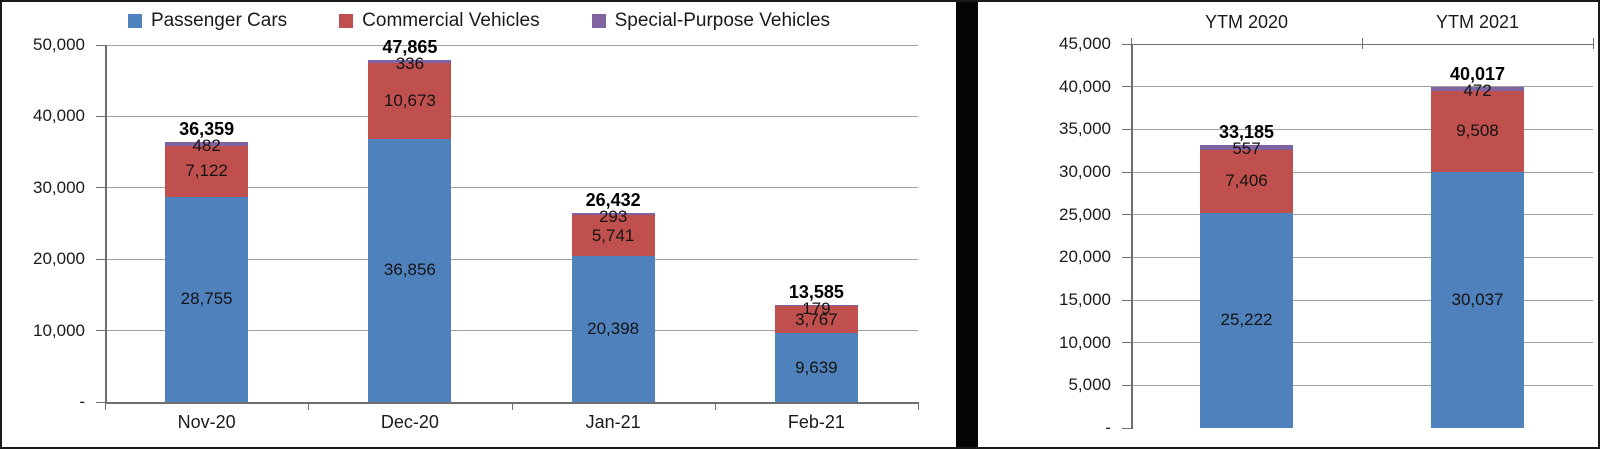  I want to click on bar-value-label-special-purpose-vehicles: 293, so click(613, 217).